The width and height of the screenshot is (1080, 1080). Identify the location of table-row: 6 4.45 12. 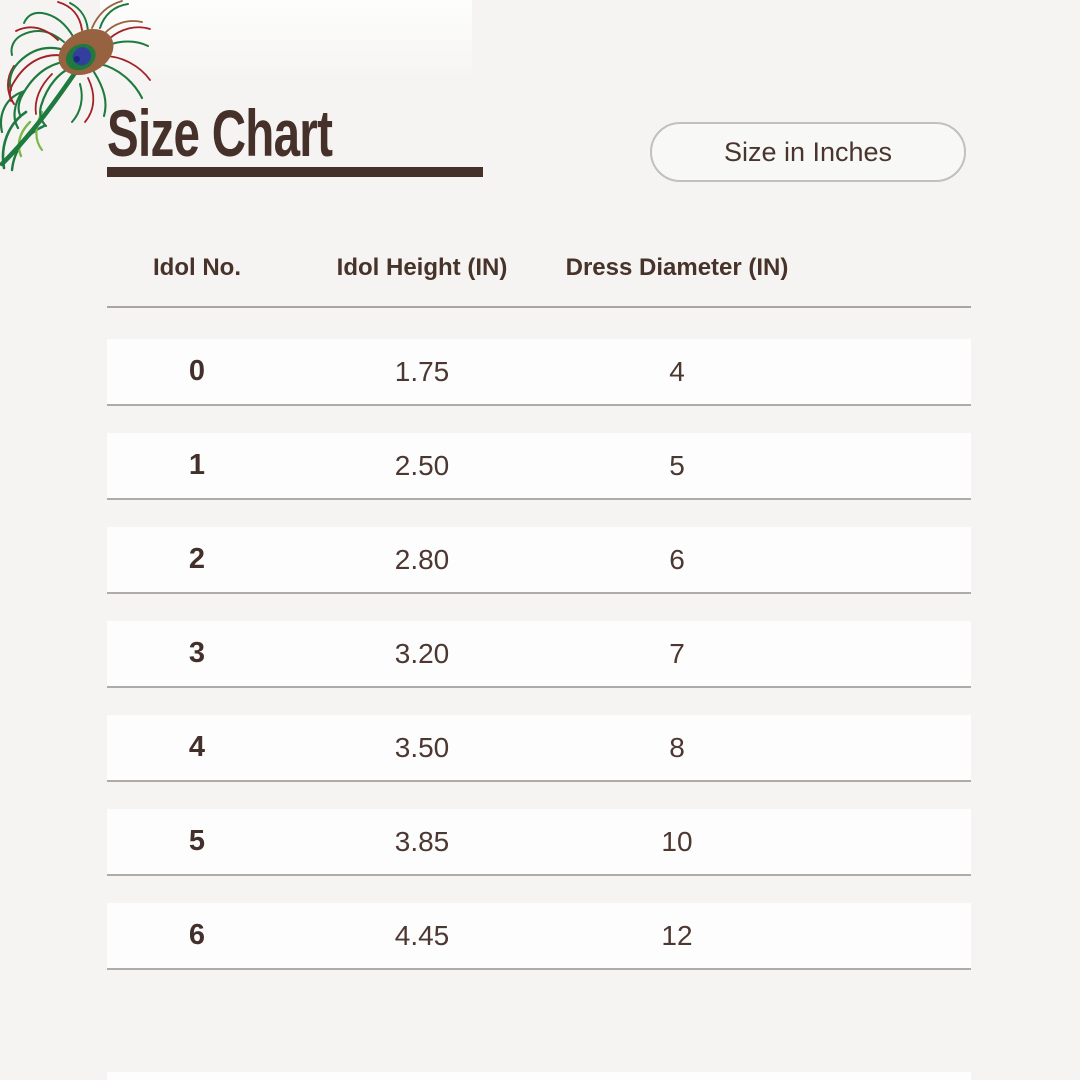
(539, 936).